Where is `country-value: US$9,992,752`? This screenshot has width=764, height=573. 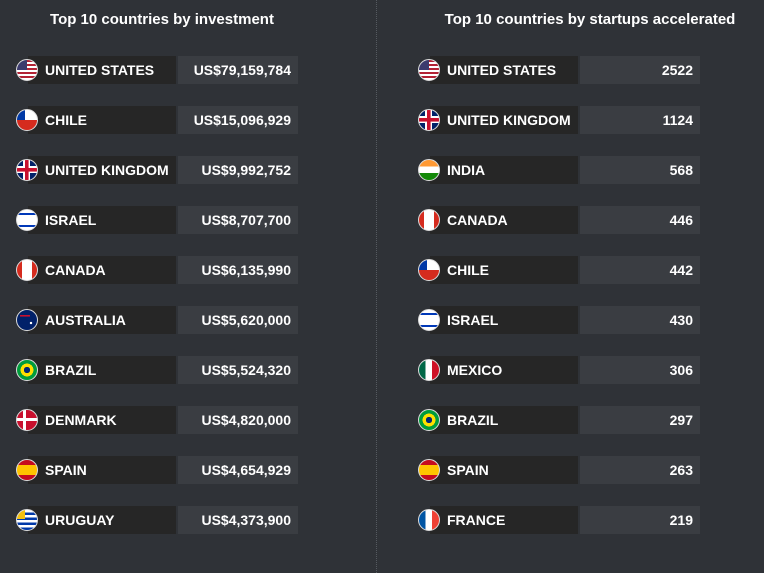 country-value: US$9,992,752 is located at coordinates (238, 170).